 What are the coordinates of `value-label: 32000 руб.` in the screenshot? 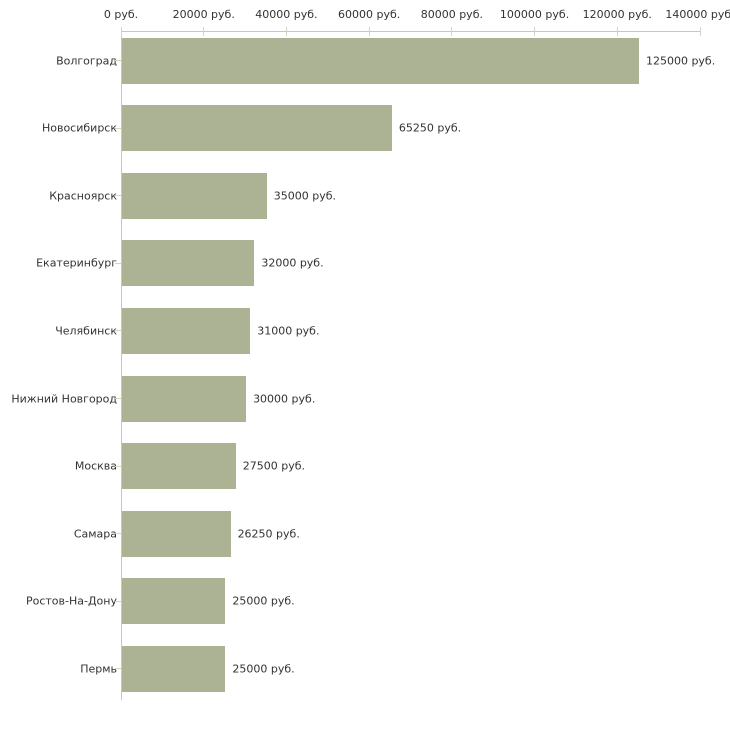 It's located at (292, 263).